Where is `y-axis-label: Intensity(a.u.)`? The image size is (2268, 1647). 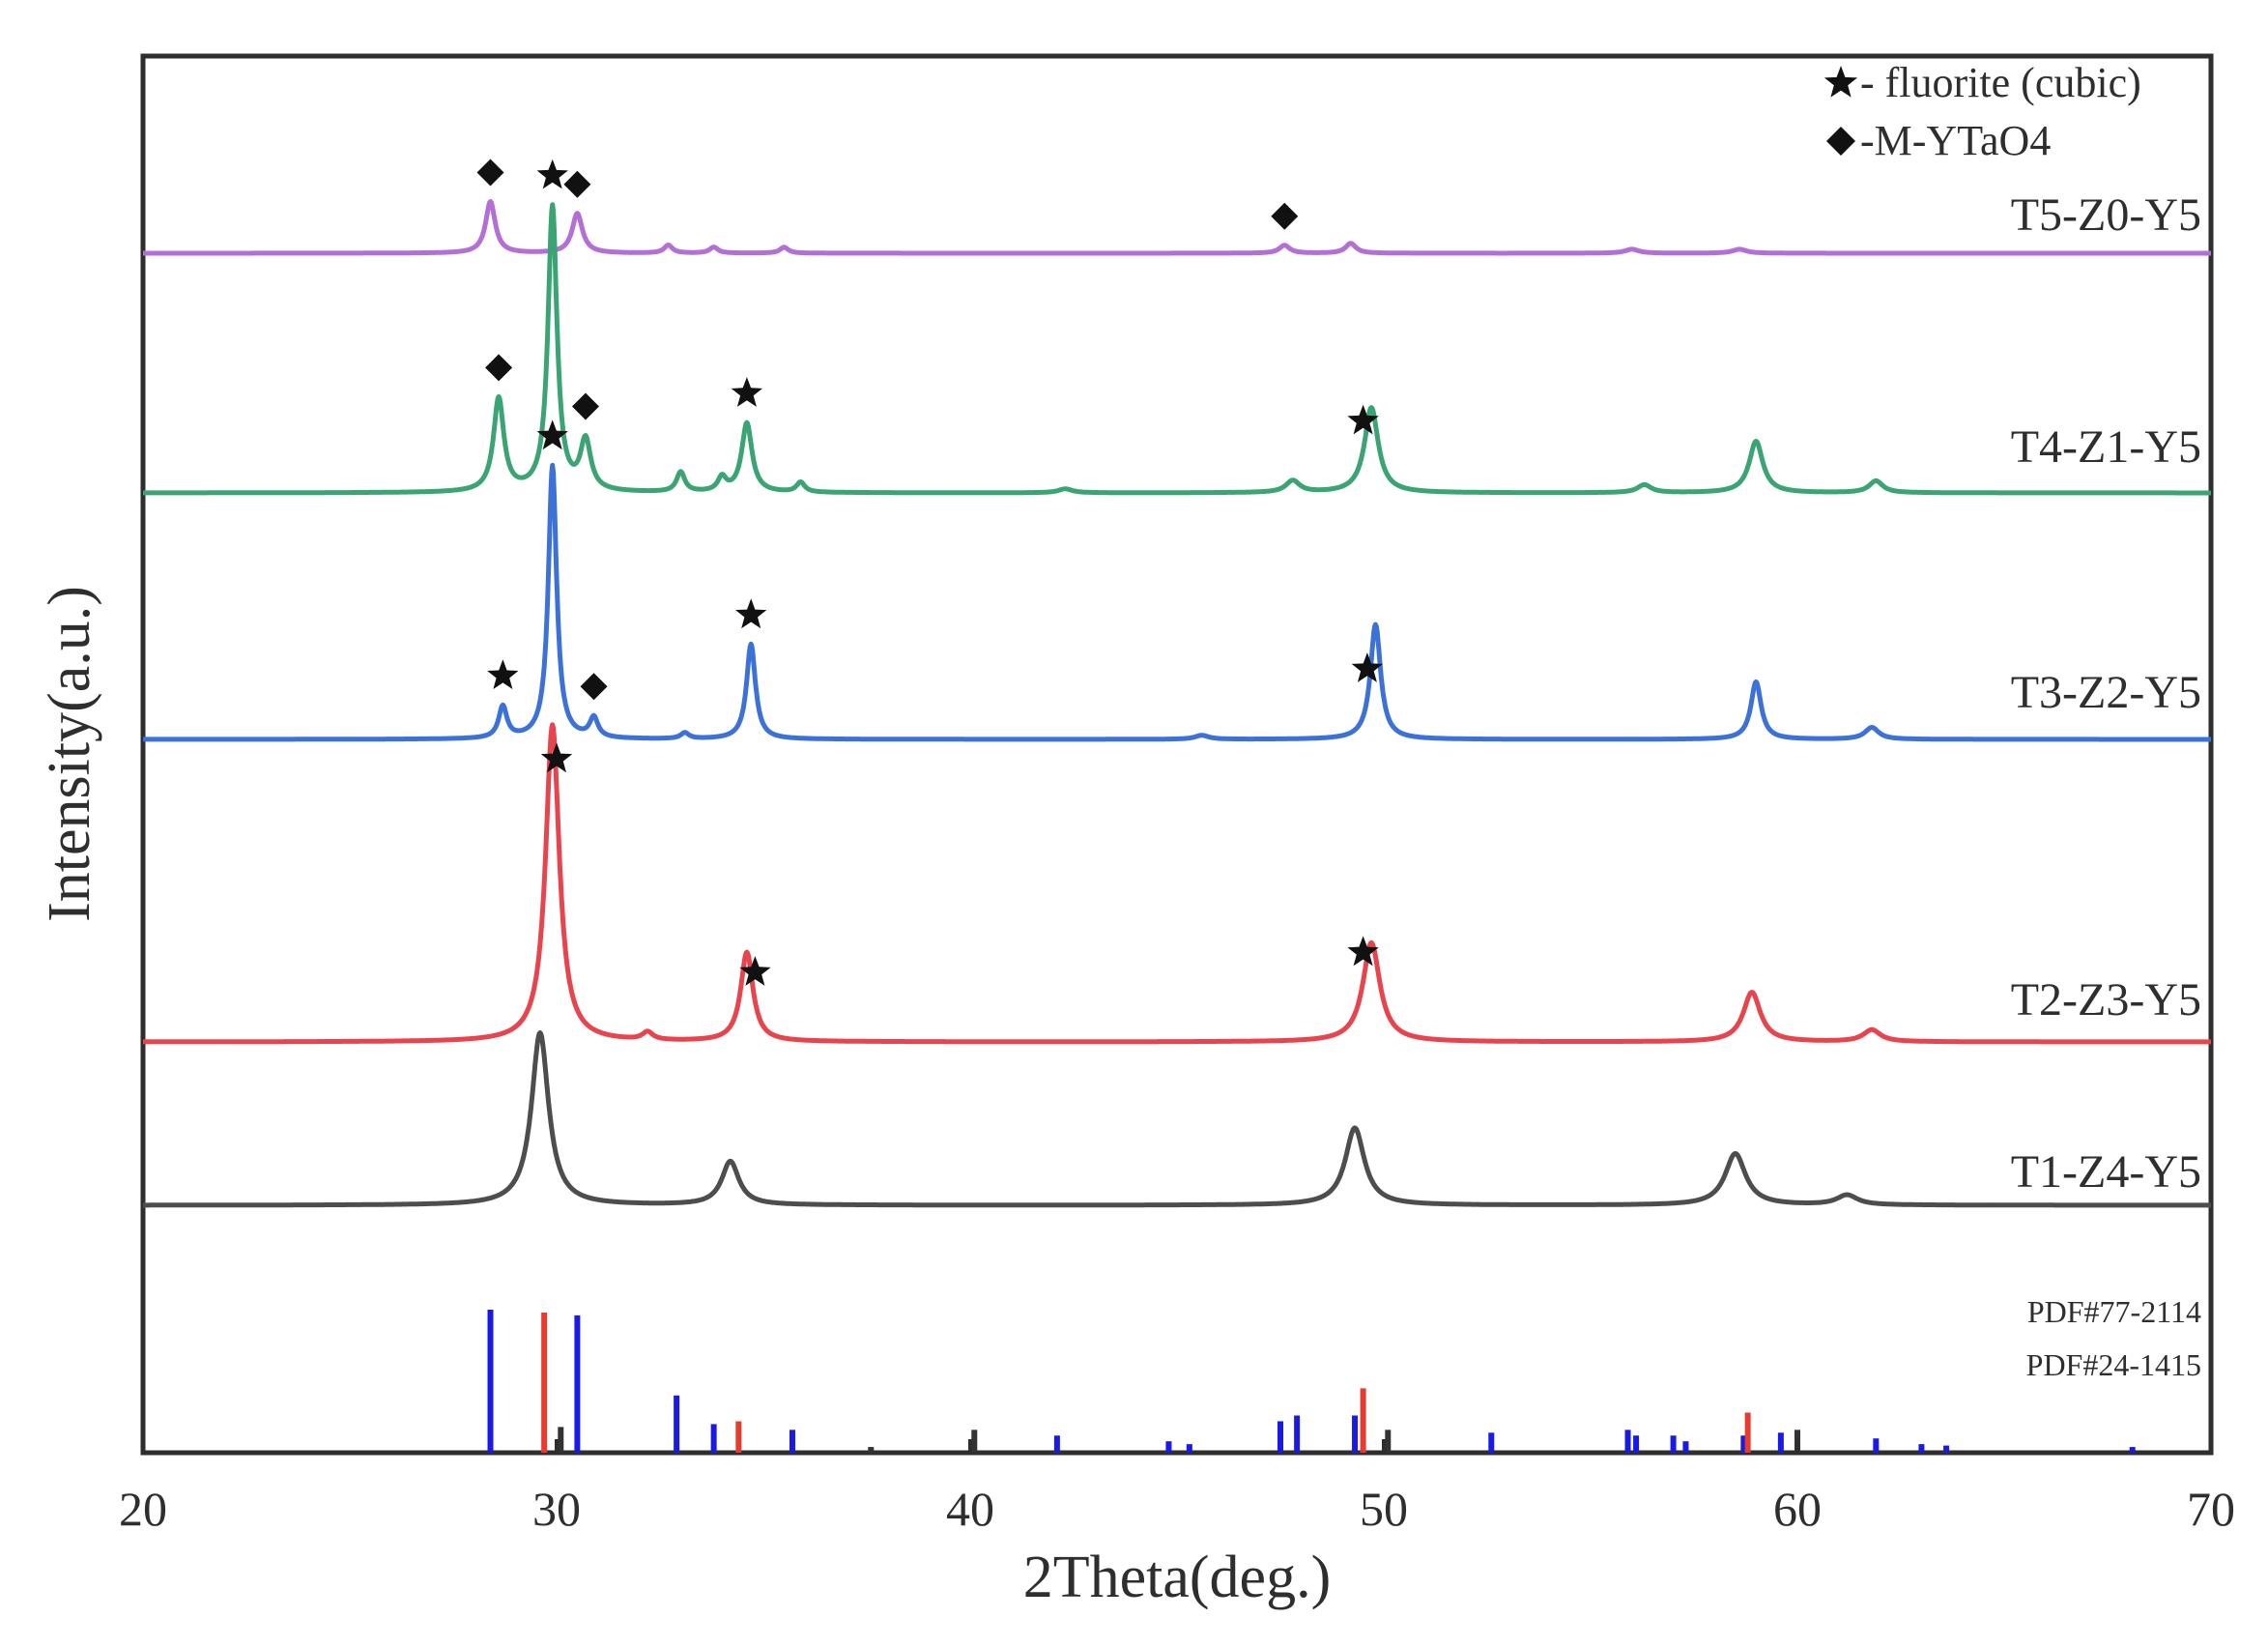 y-axis-label: Intensity(a.u.) is located at coordinates (69, 754).